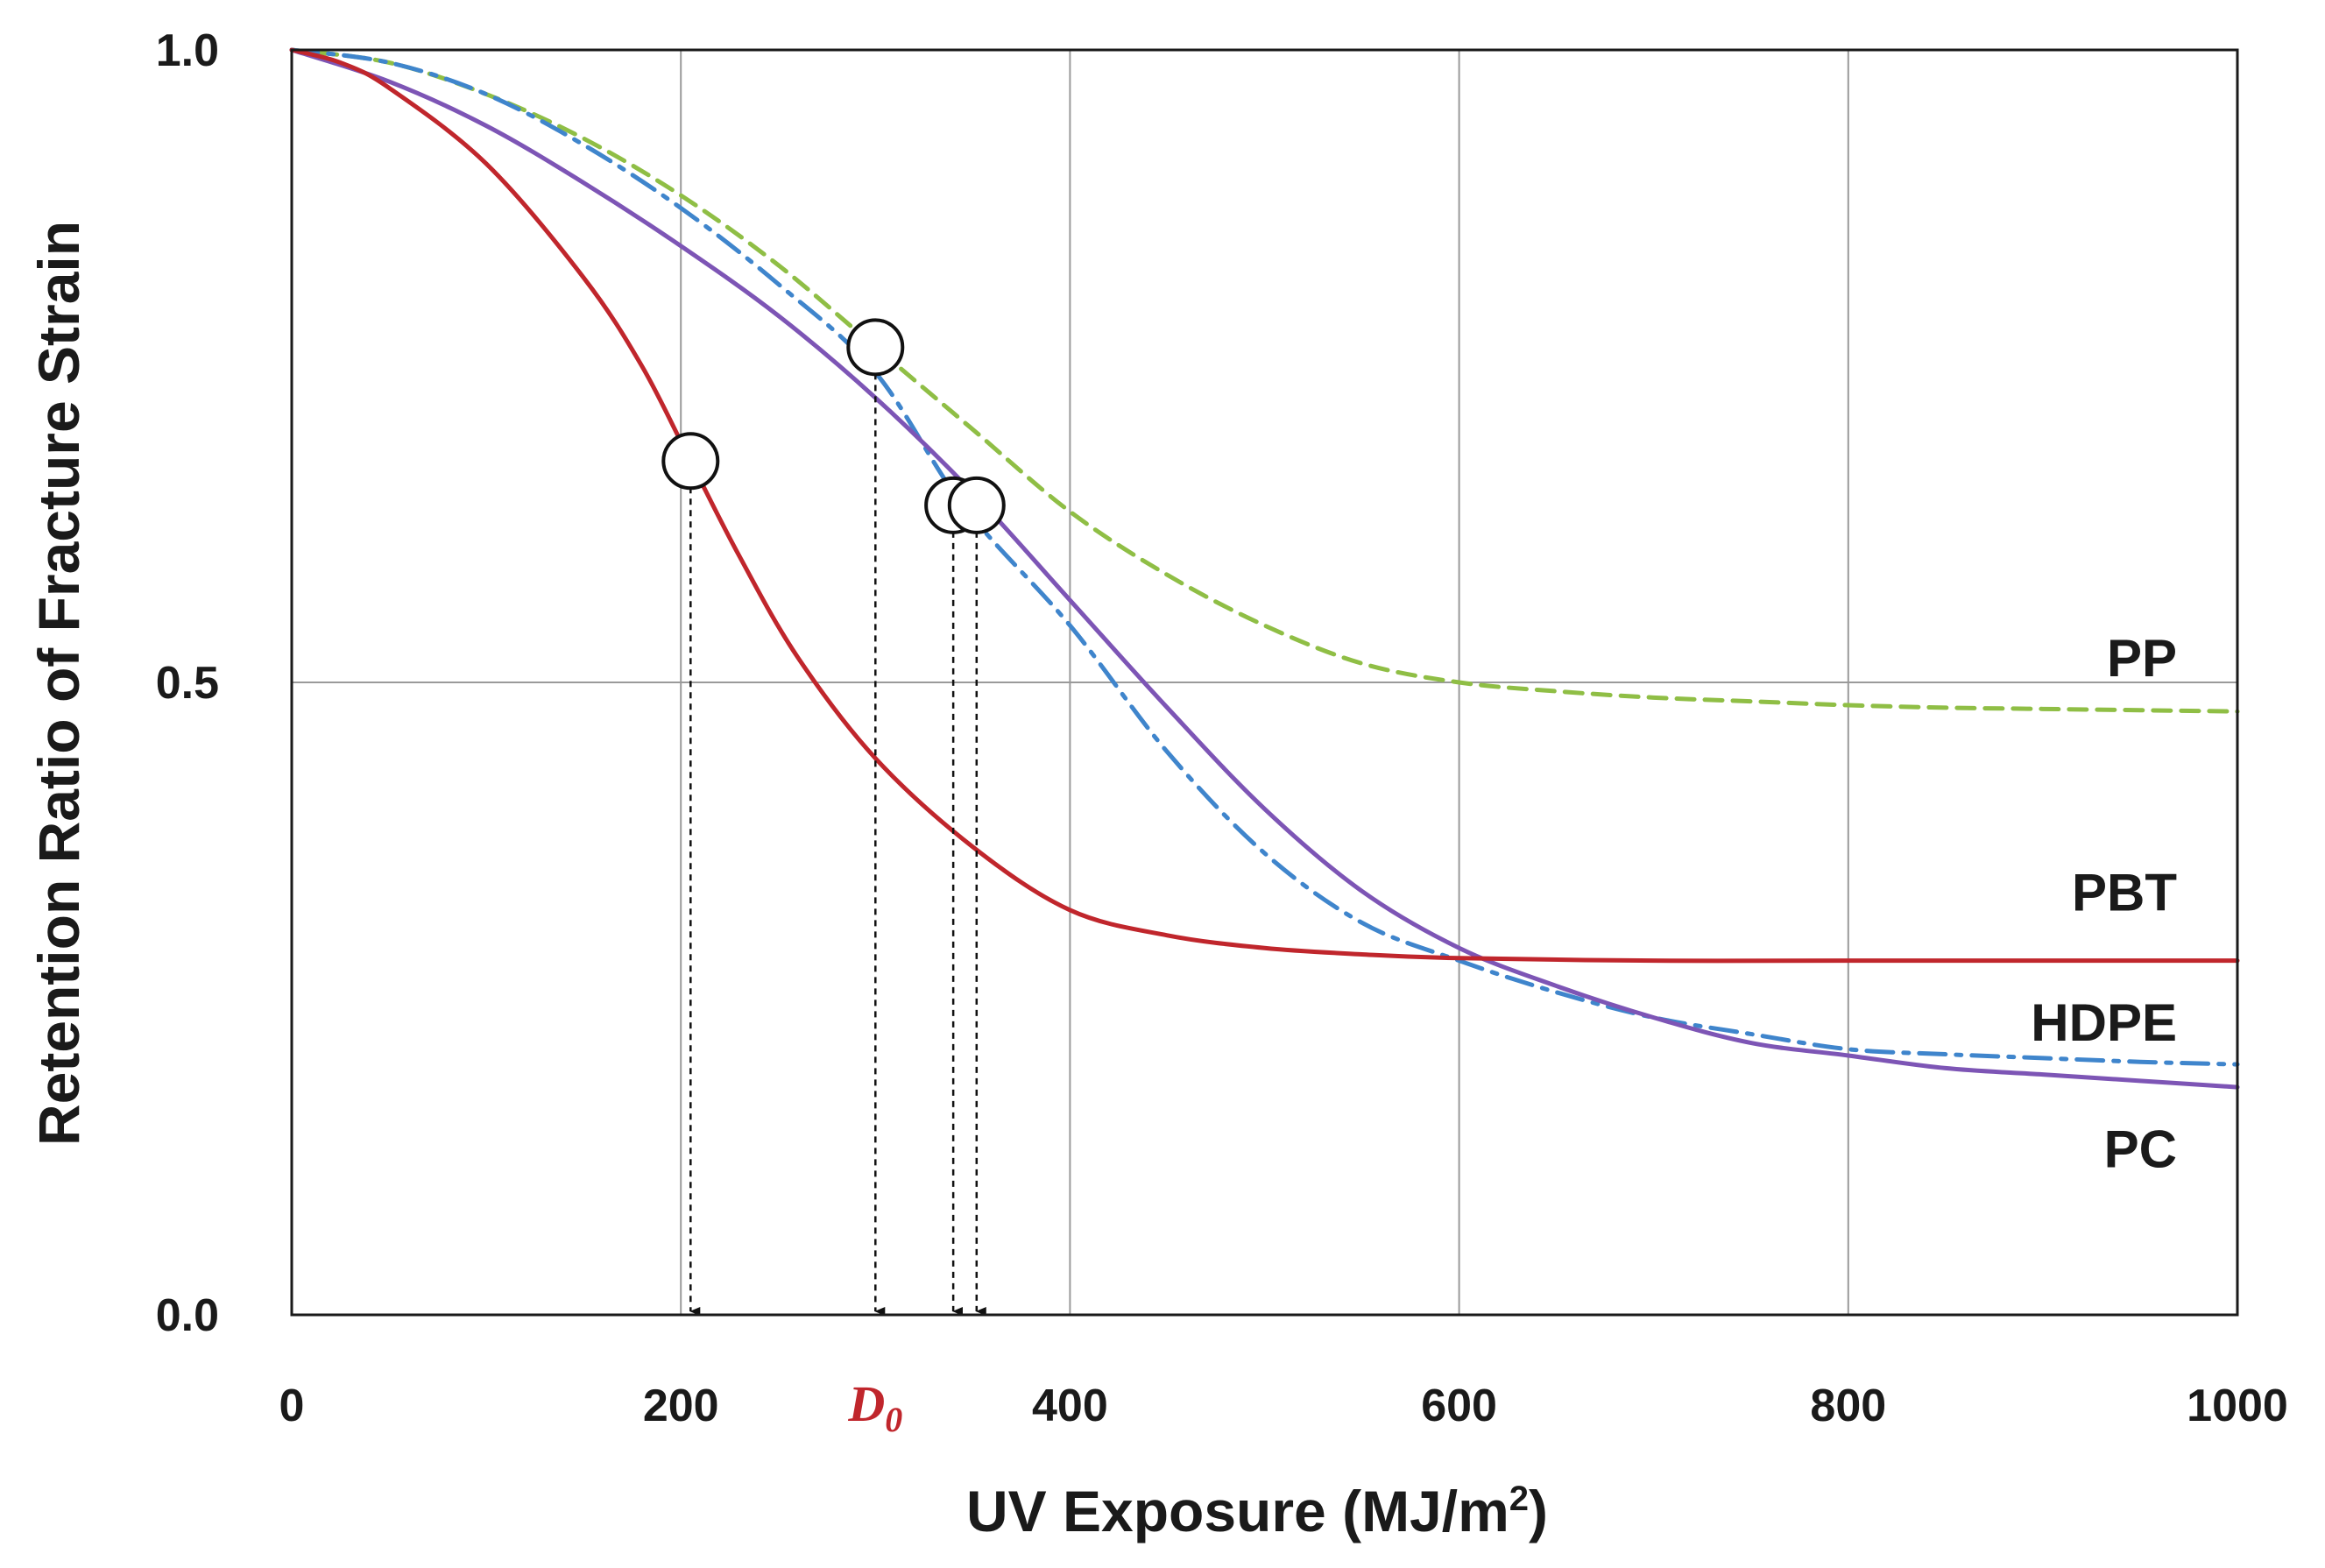 This screenshot has height=1568, width=2325. Describe the element at coordinates (188, 50) in the screenshot. I see `y-tick-label-1-0: 1.0` at that location.